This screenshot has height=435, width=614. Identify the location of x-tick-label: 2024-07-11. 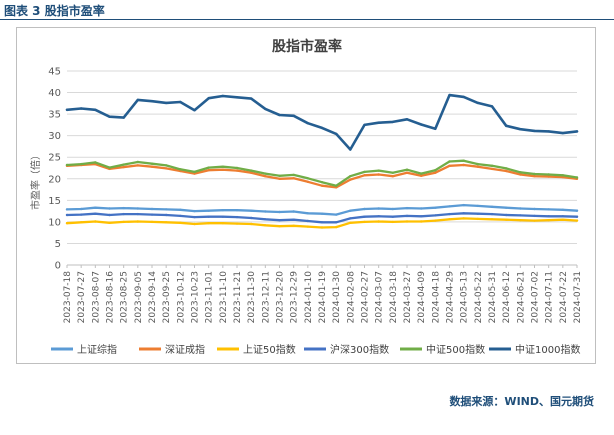
(550, 297).